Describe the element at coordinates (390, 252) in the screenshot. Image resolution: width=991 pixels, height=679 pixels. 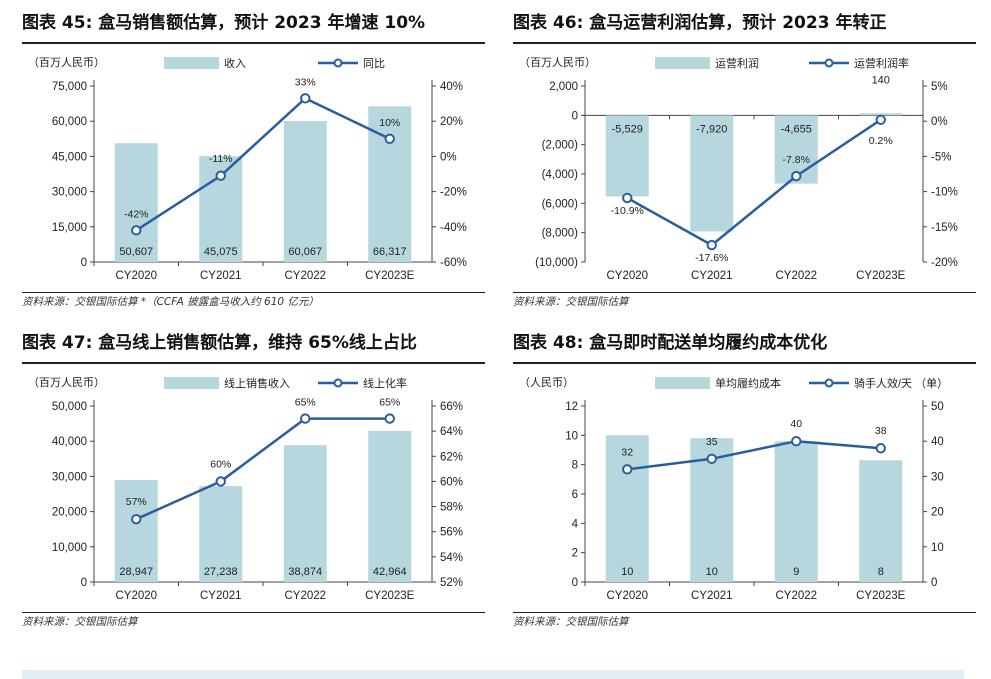
I see `bar-data-label: 66,317` at that location.